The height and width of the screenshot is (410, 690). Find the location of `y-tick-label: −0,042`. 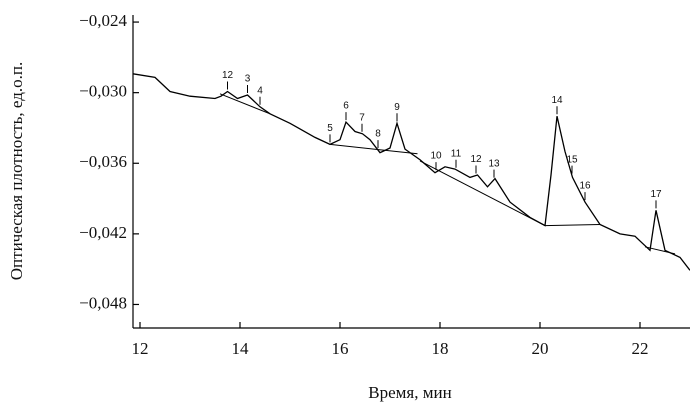

y-tick-label: −0,042 is located at coordinates (103, 232).